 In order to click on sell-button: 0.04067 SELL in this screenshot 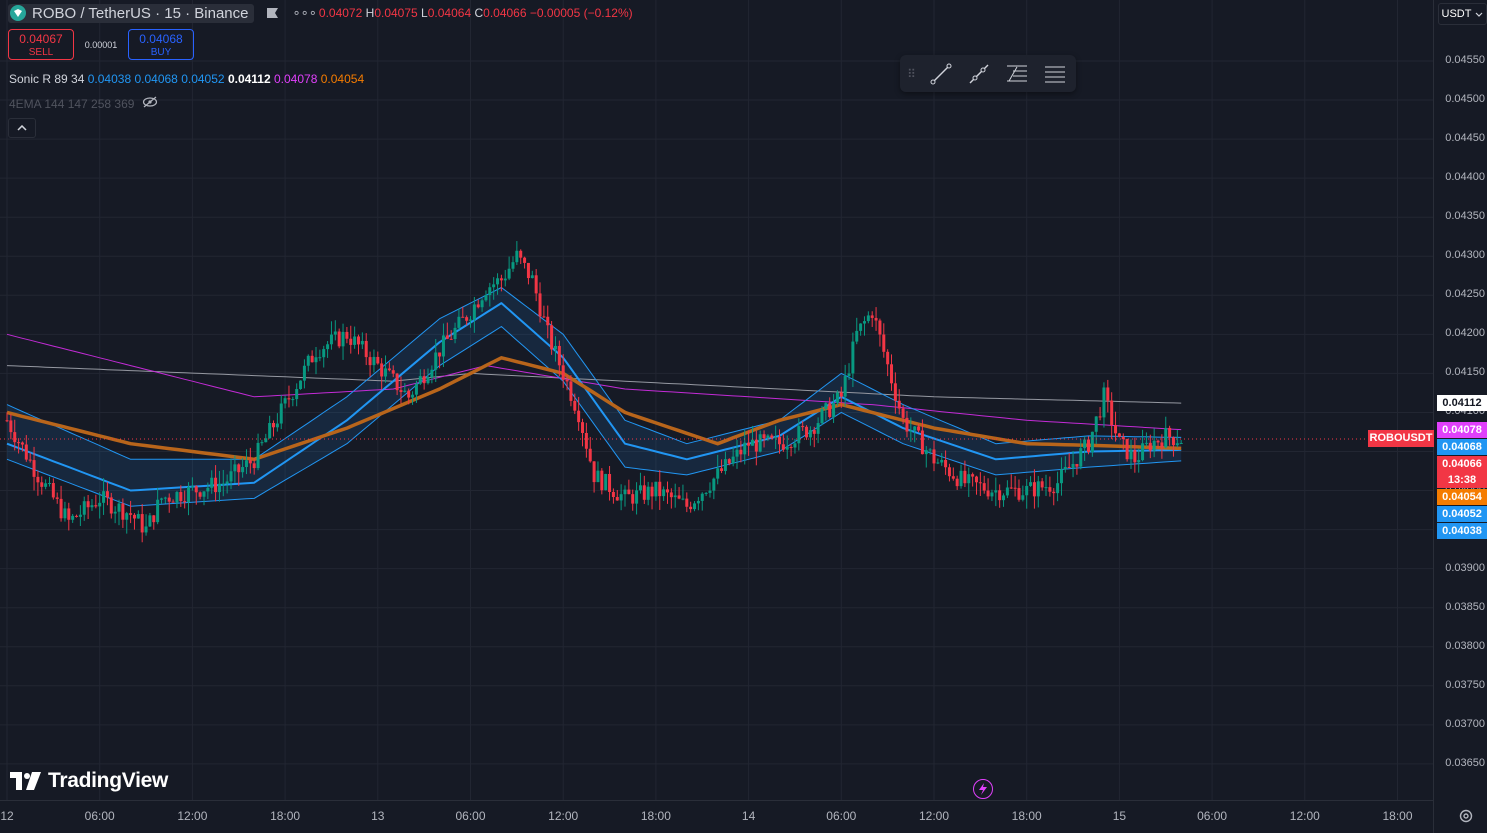, I will do `click(41, 44)`.